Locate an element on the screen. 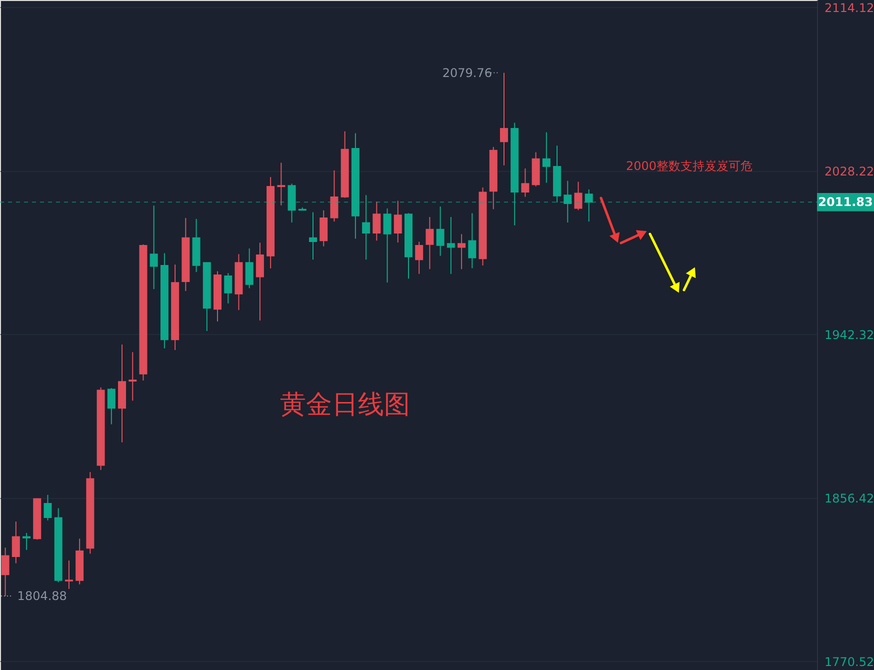 This screenshot has width=874, height=670. ref-line-label: 2011.83 is located at coordinates (845, 202).